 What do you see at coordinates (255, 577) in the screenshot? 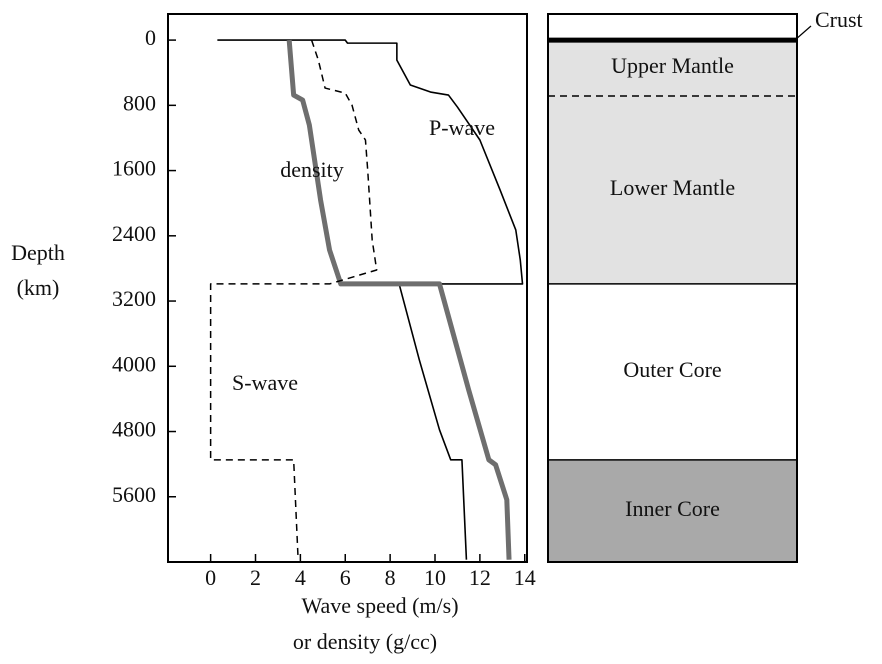
I see `x-tick-label: 2` at bounding box center [255, 577].